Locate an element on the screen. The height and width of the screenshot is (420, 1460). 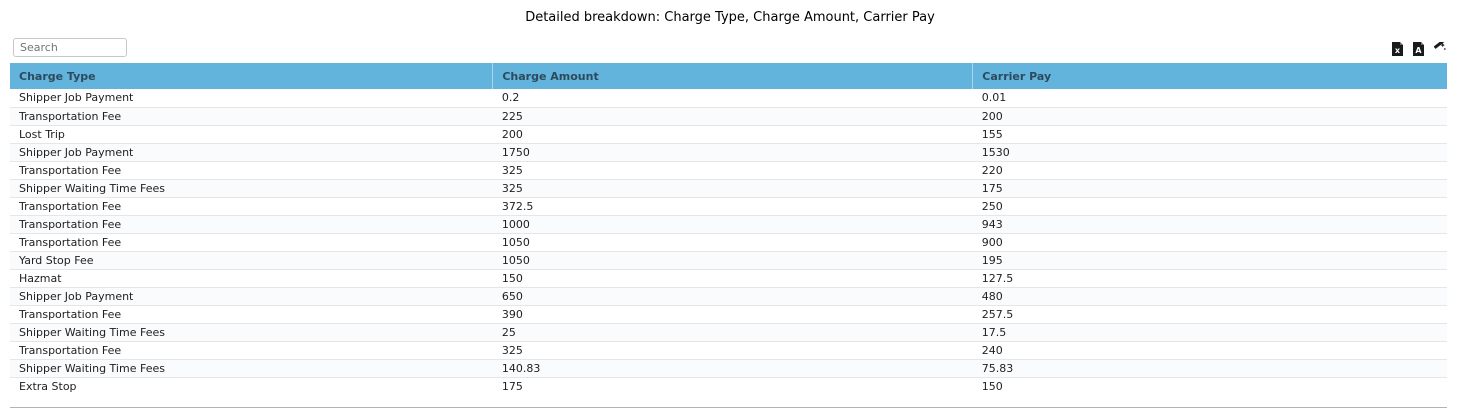
table-cell: 127.5 is located at coordinates (997, 278).